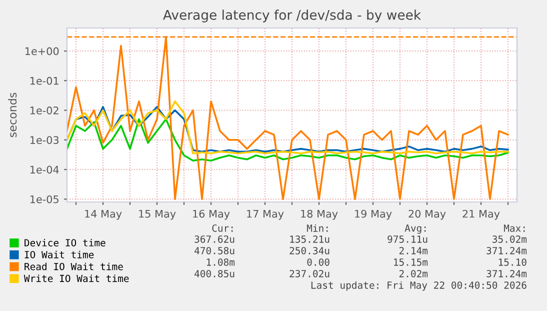 The image size is (547, 311). What do you see at coordinates (310, 239) in the screenshot?
I see `text: 135.21u` at bounding box center [310, 239].